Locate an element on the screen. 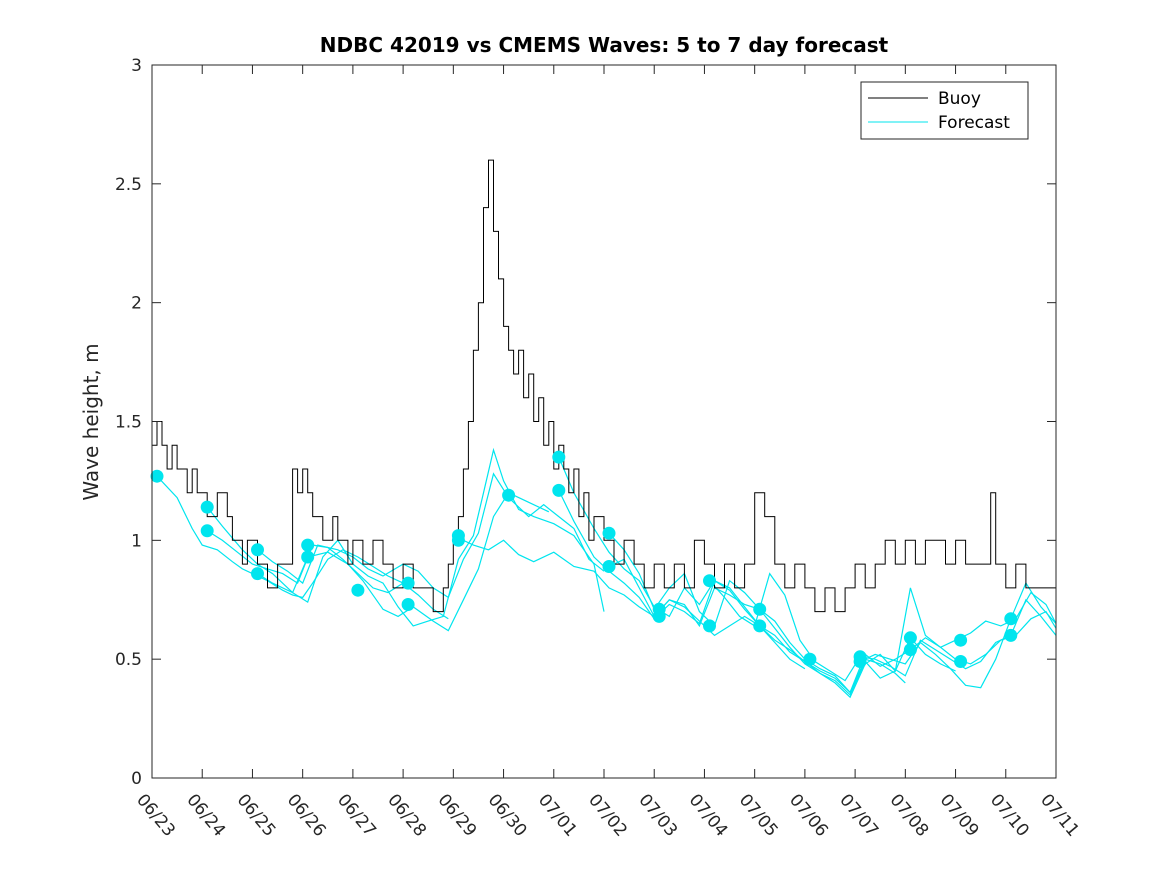 This screenshot has width=1167, height=875. x-tick-label: 07/03 is located at coordinates (657, 815).